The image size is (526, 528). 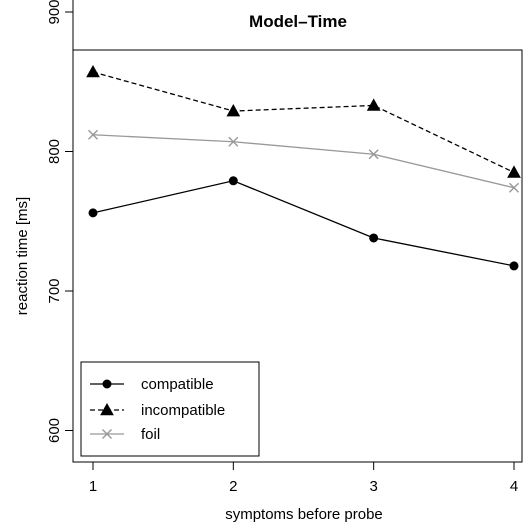 I want to click on series-foil, so click(x=303, y=161).